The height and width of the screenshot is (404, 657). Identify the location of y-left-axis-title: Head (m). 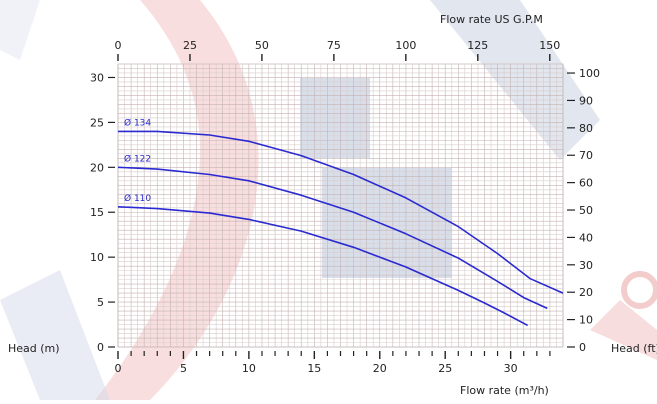
(34, 348).